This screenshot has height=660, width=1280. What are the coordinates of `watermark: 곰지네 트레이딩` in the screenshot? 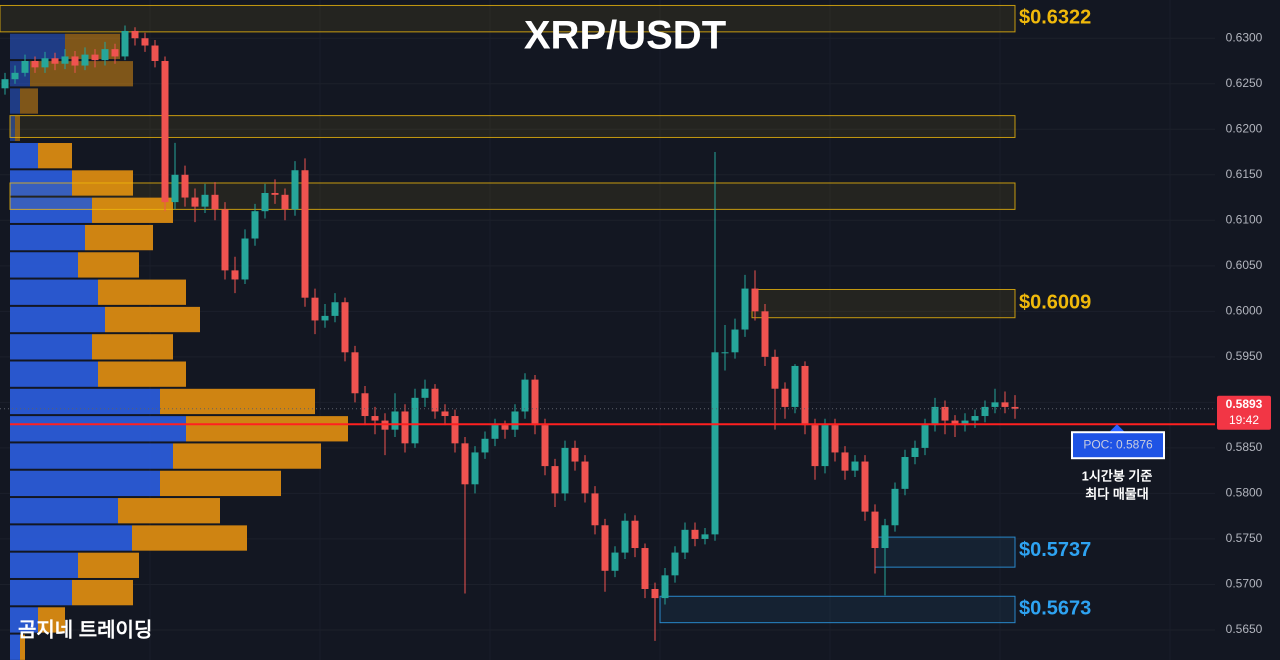 It's located at (85, 629).